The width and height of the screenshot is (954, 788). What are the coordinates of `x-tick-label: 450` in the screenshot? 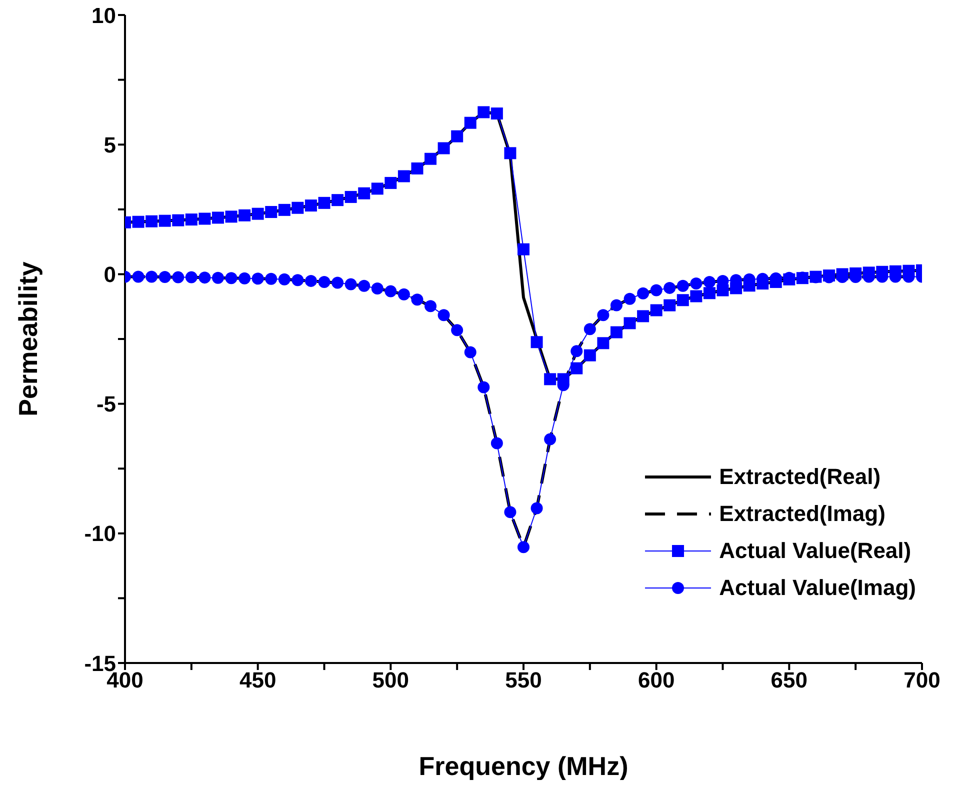 It's located at (257, 680).